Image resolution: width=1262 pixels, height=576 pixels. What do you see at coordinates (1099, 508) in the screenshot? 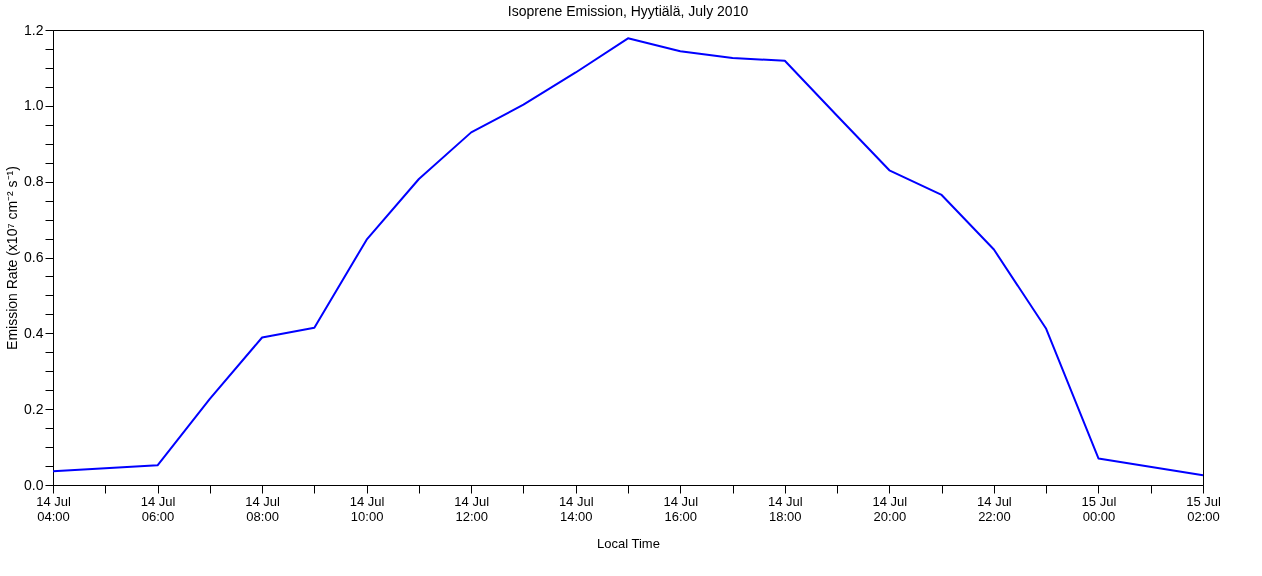
I see `x-tick-label: 15 Jul 00:00` at bounding box center [1099, 508].